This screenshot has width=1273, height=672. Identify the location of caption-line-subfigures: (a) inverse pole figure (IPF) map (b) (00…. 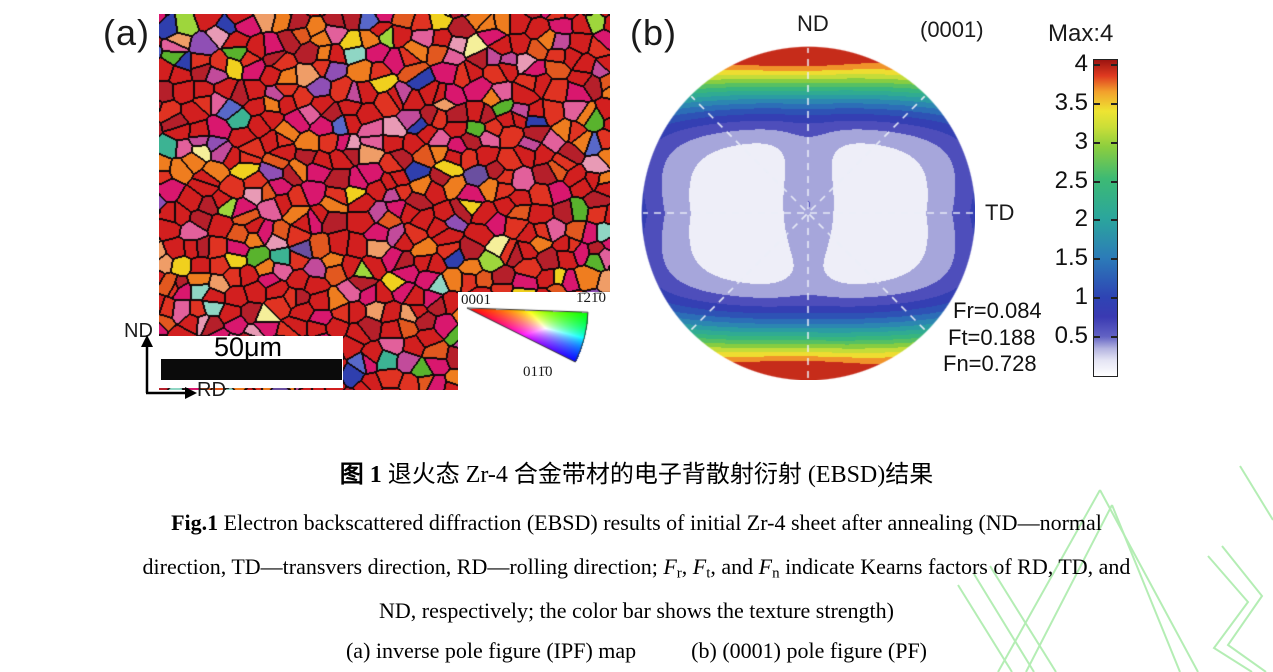
(636, 651).